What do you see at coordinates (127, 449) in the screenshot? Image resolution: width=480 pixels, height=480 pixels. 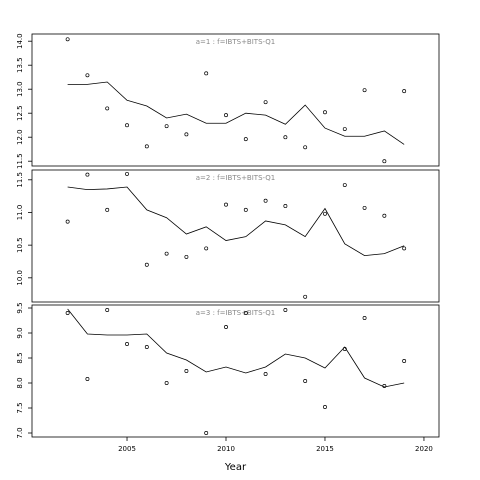 I see `x-tick-label: 2005` at bounding box center [127, 449].